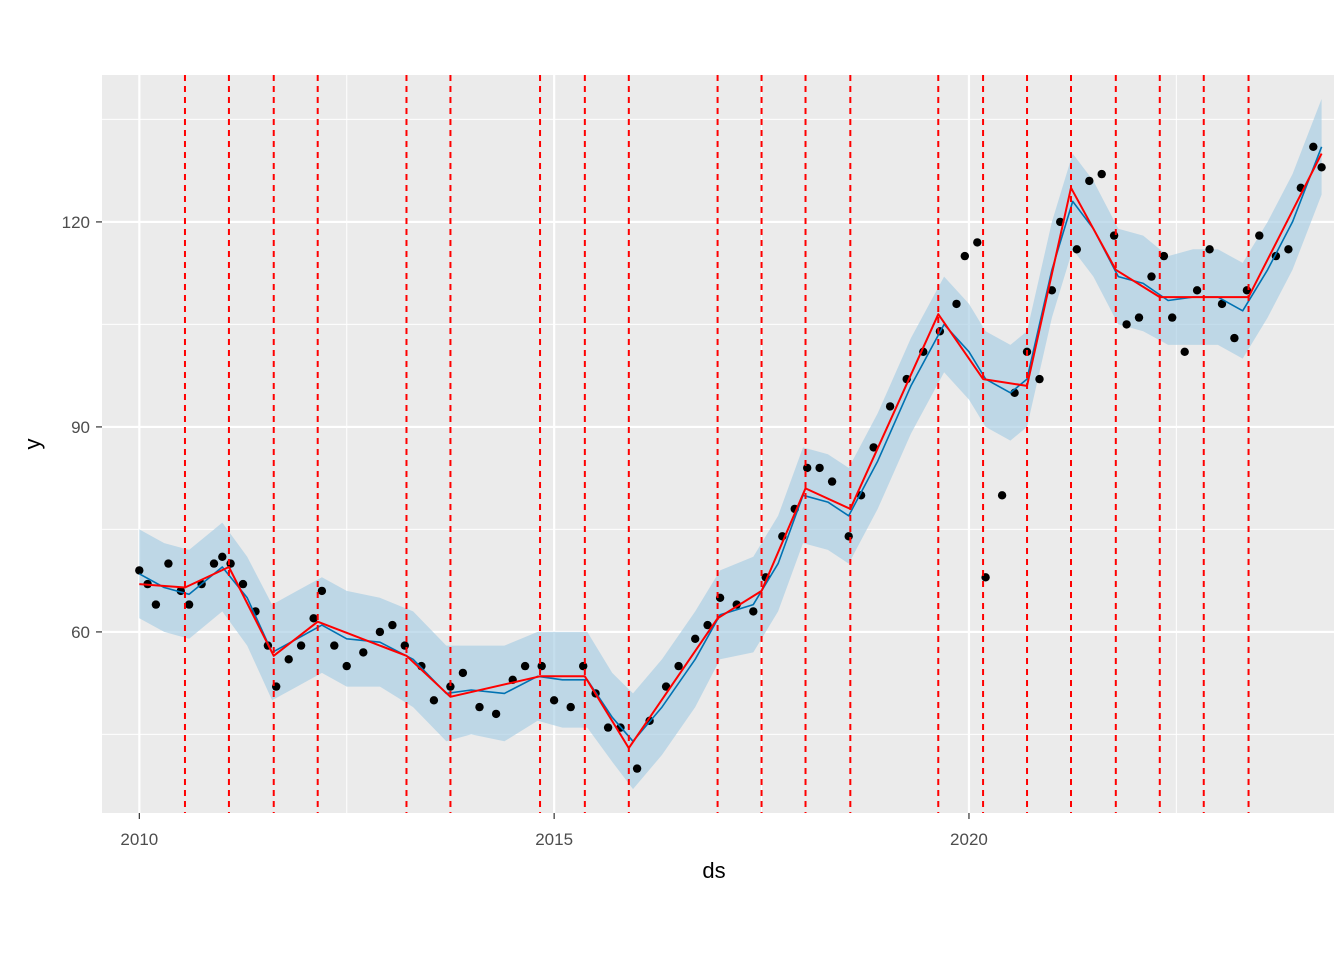  Describe the element at coordinates (139, 839) in the screenshot. I see `x-tick-label: 2010` at that location.